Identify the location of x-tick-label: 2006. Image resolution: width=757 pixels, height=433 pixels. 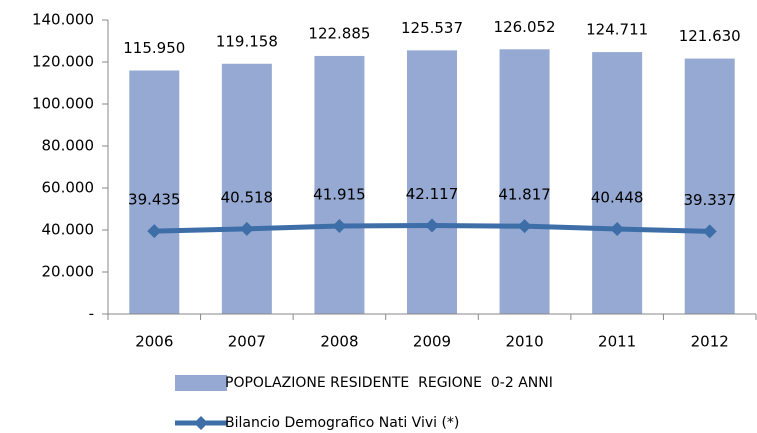
(154, 342).